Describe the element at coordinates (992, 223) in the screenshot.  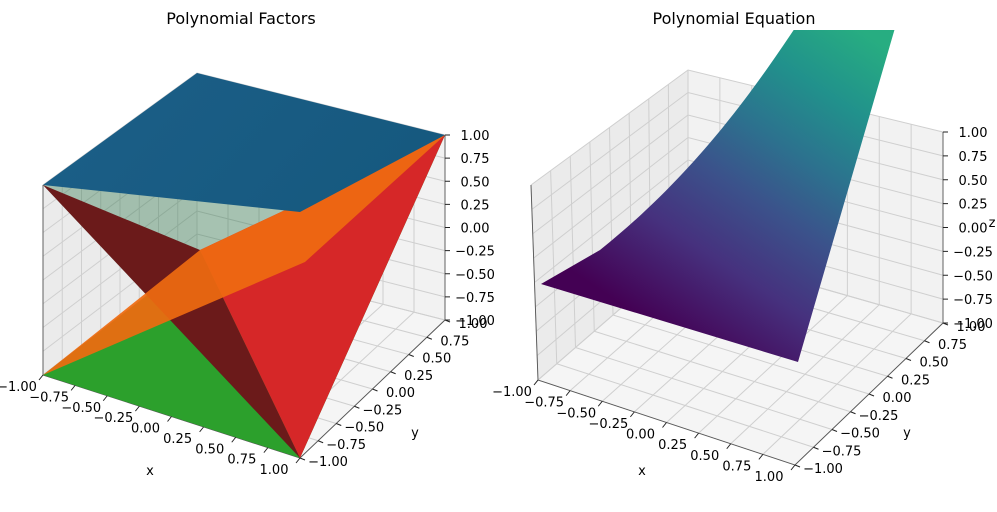
I see `right-zlabel: z` at that location.